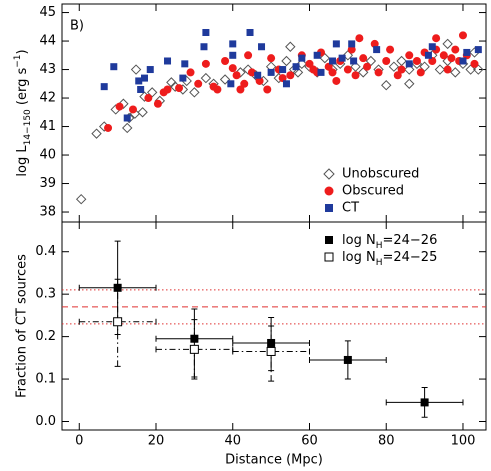 This screenshot has width=491, height=471. What do you see at coordinates (77, 26) in the screenshot?
I see `panel-label: B)` at bounding box center [77, 26].